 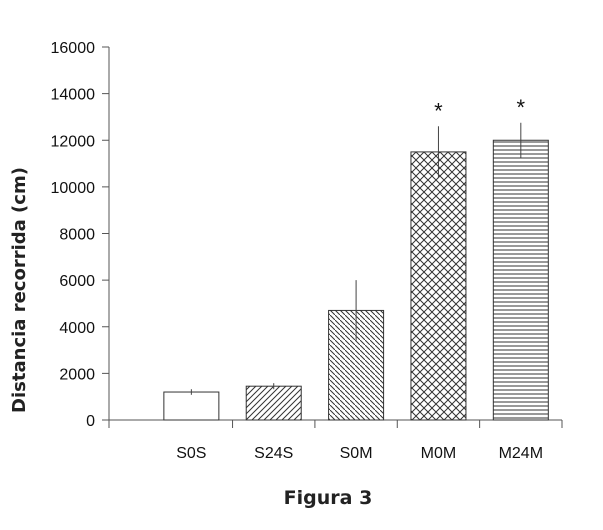 I want to click on y-tick-label: 14000, so click(x=73, y=95).